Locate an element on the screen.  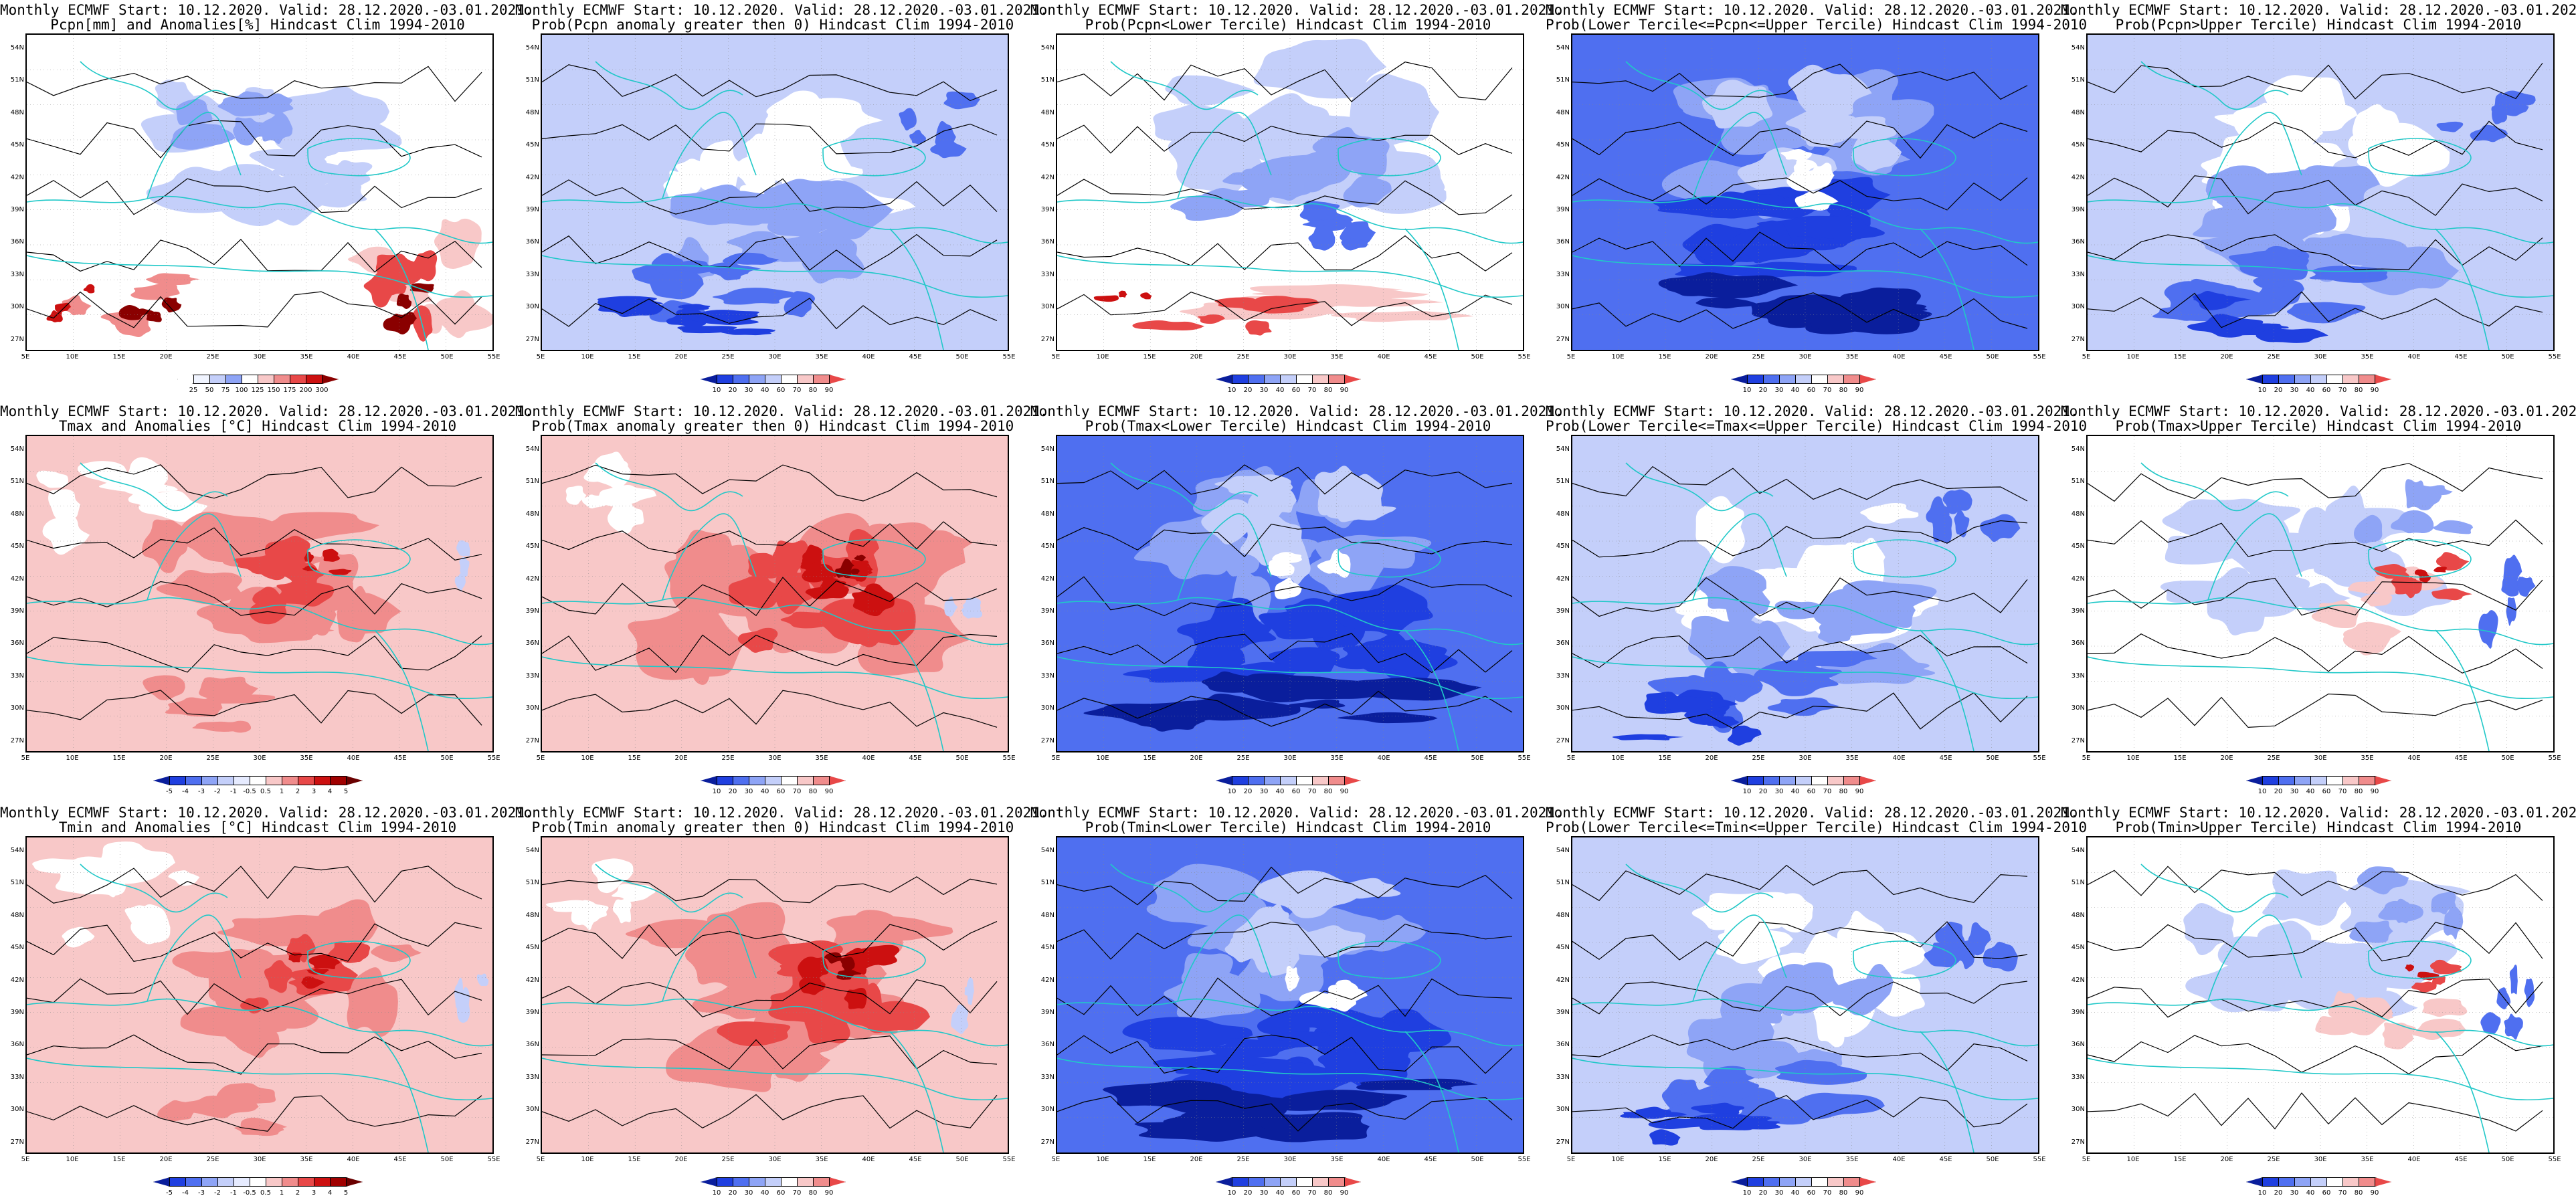
latitude-label: 33N is located at coordinates (532, 1077).